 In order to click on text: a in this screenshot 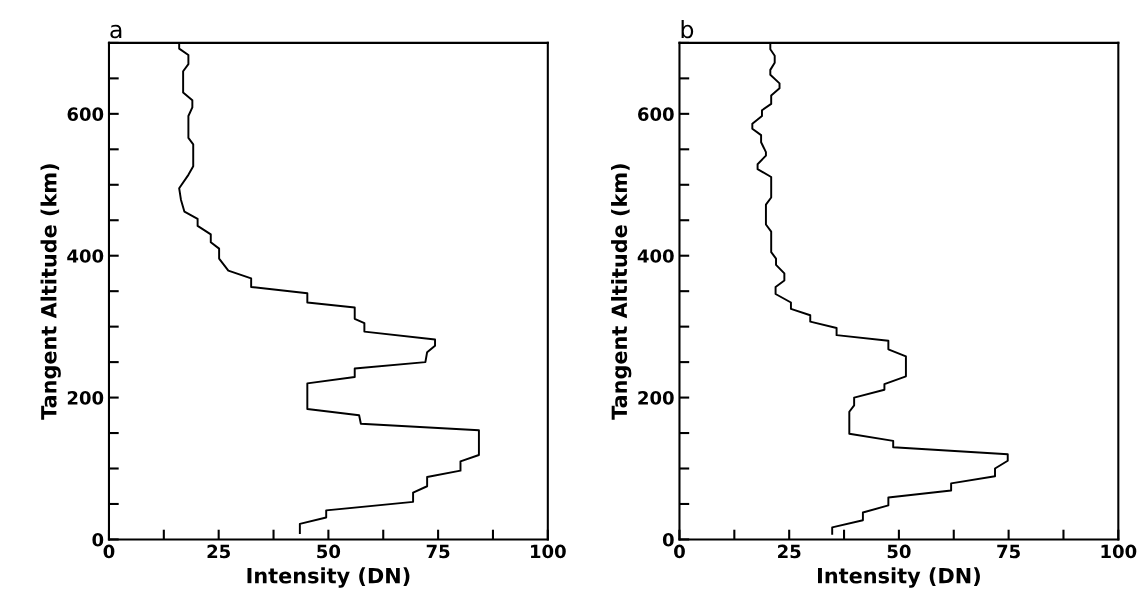, I will do `click(116, 31)`.